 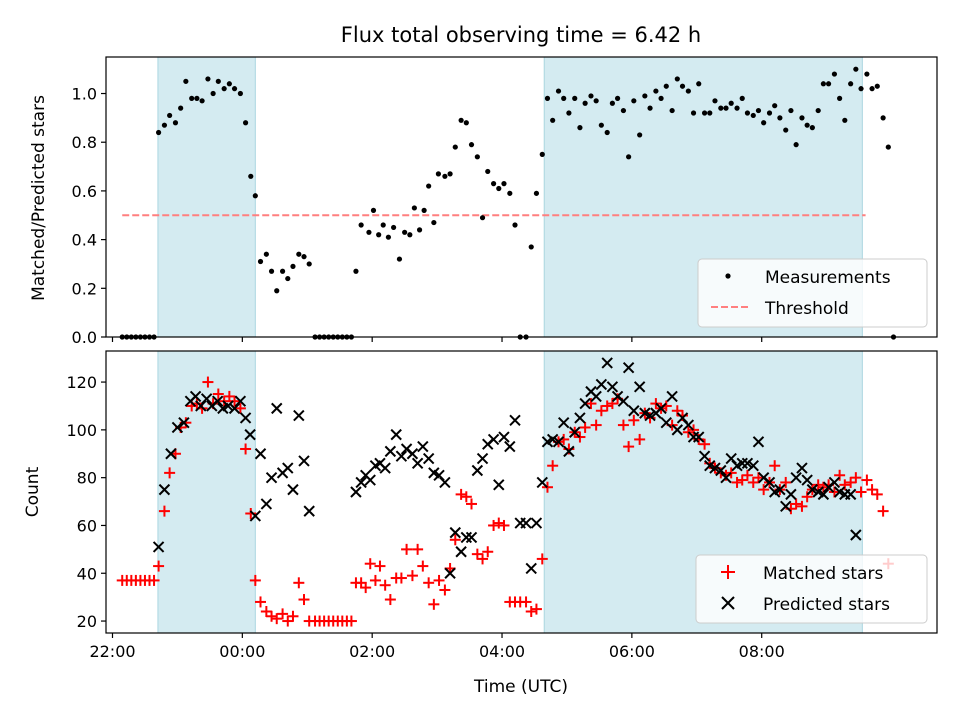 I want to click on top-y-tick-label: 0.0, so click(x=84, y=337).